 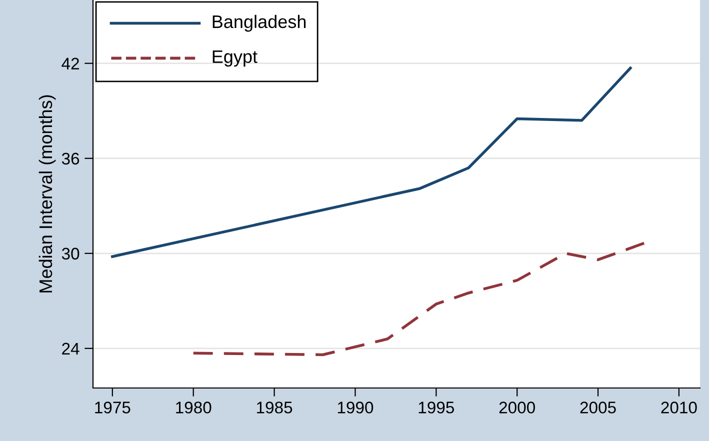 I want to click on x-tick-label: 1990, so click(x=356, y=408).